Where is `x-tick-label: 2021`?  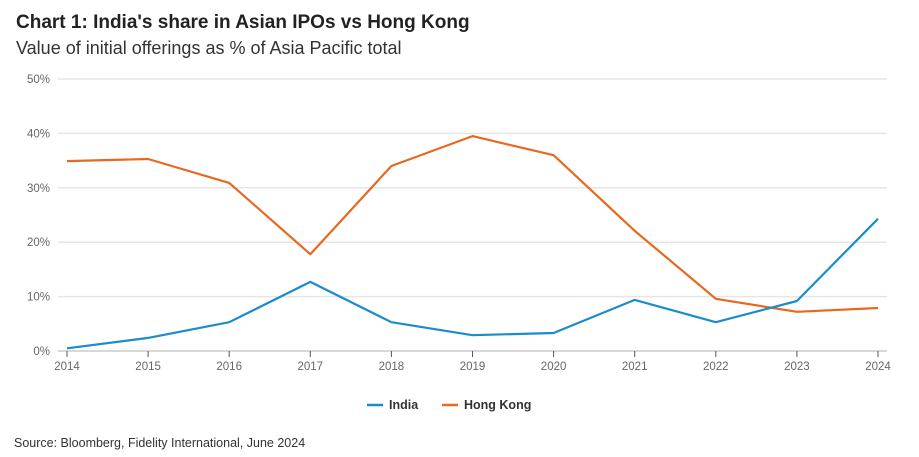
x-tick-label: 2021 is located at coordinates (635, 367).